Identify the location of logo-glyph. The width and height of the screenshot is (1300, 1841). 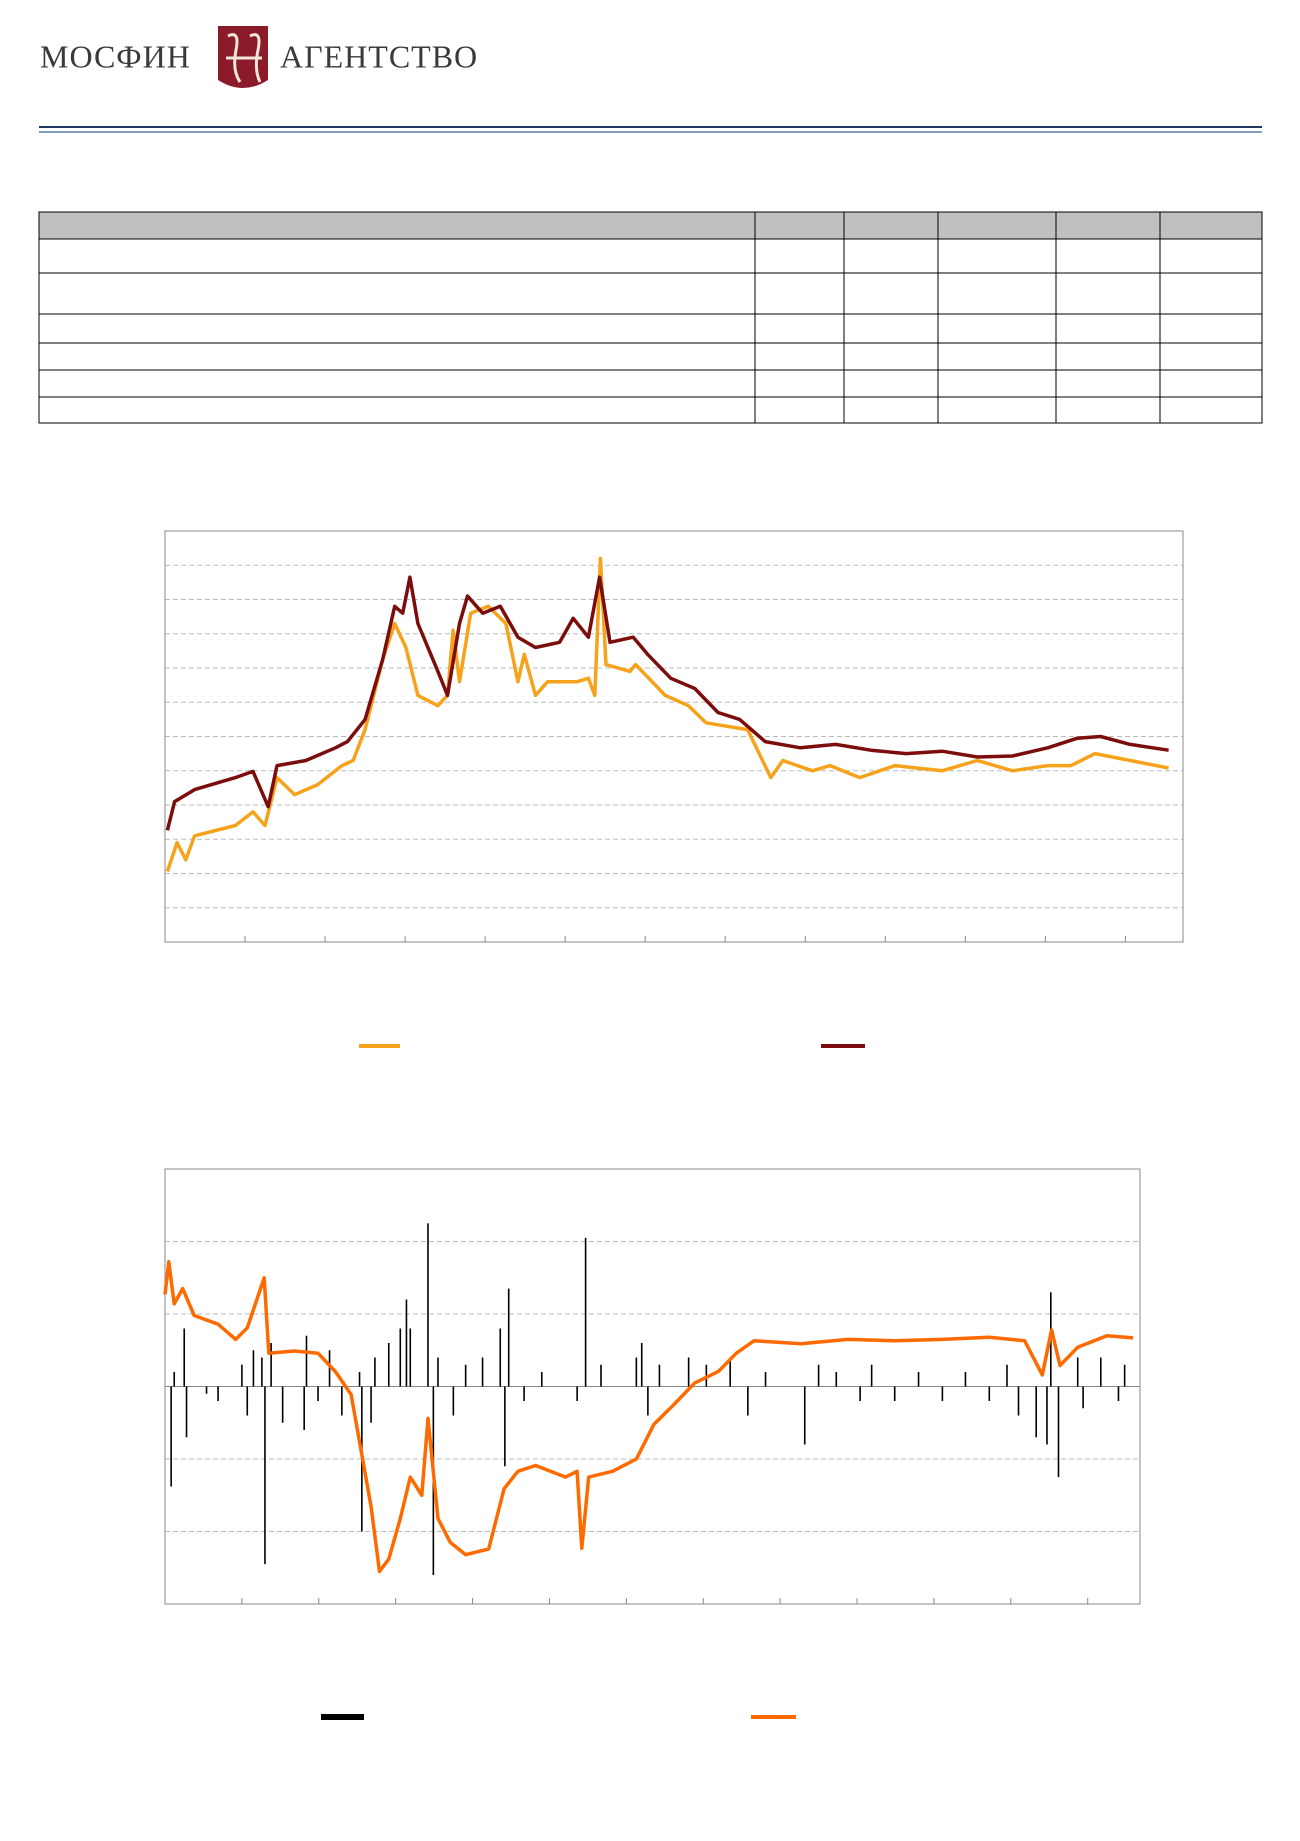
(244, 58).